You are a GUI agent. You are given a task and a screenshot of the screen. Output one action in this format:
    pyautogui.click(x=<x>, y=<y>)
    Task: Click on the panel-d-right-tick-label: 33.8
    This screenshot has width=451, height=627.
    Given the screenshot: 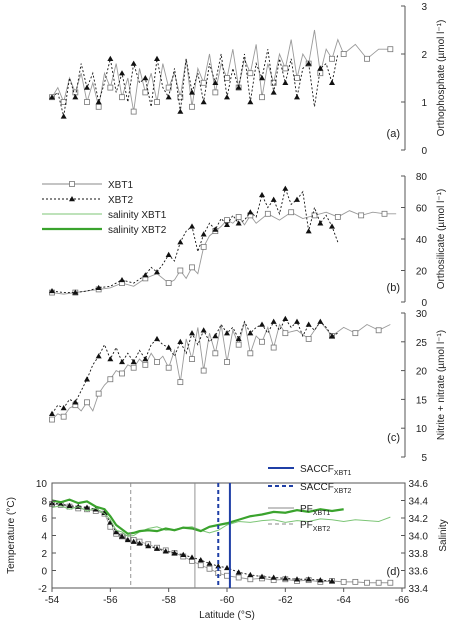 What is the action you would take?
    pyautogui.click(x=419, y=554)
    